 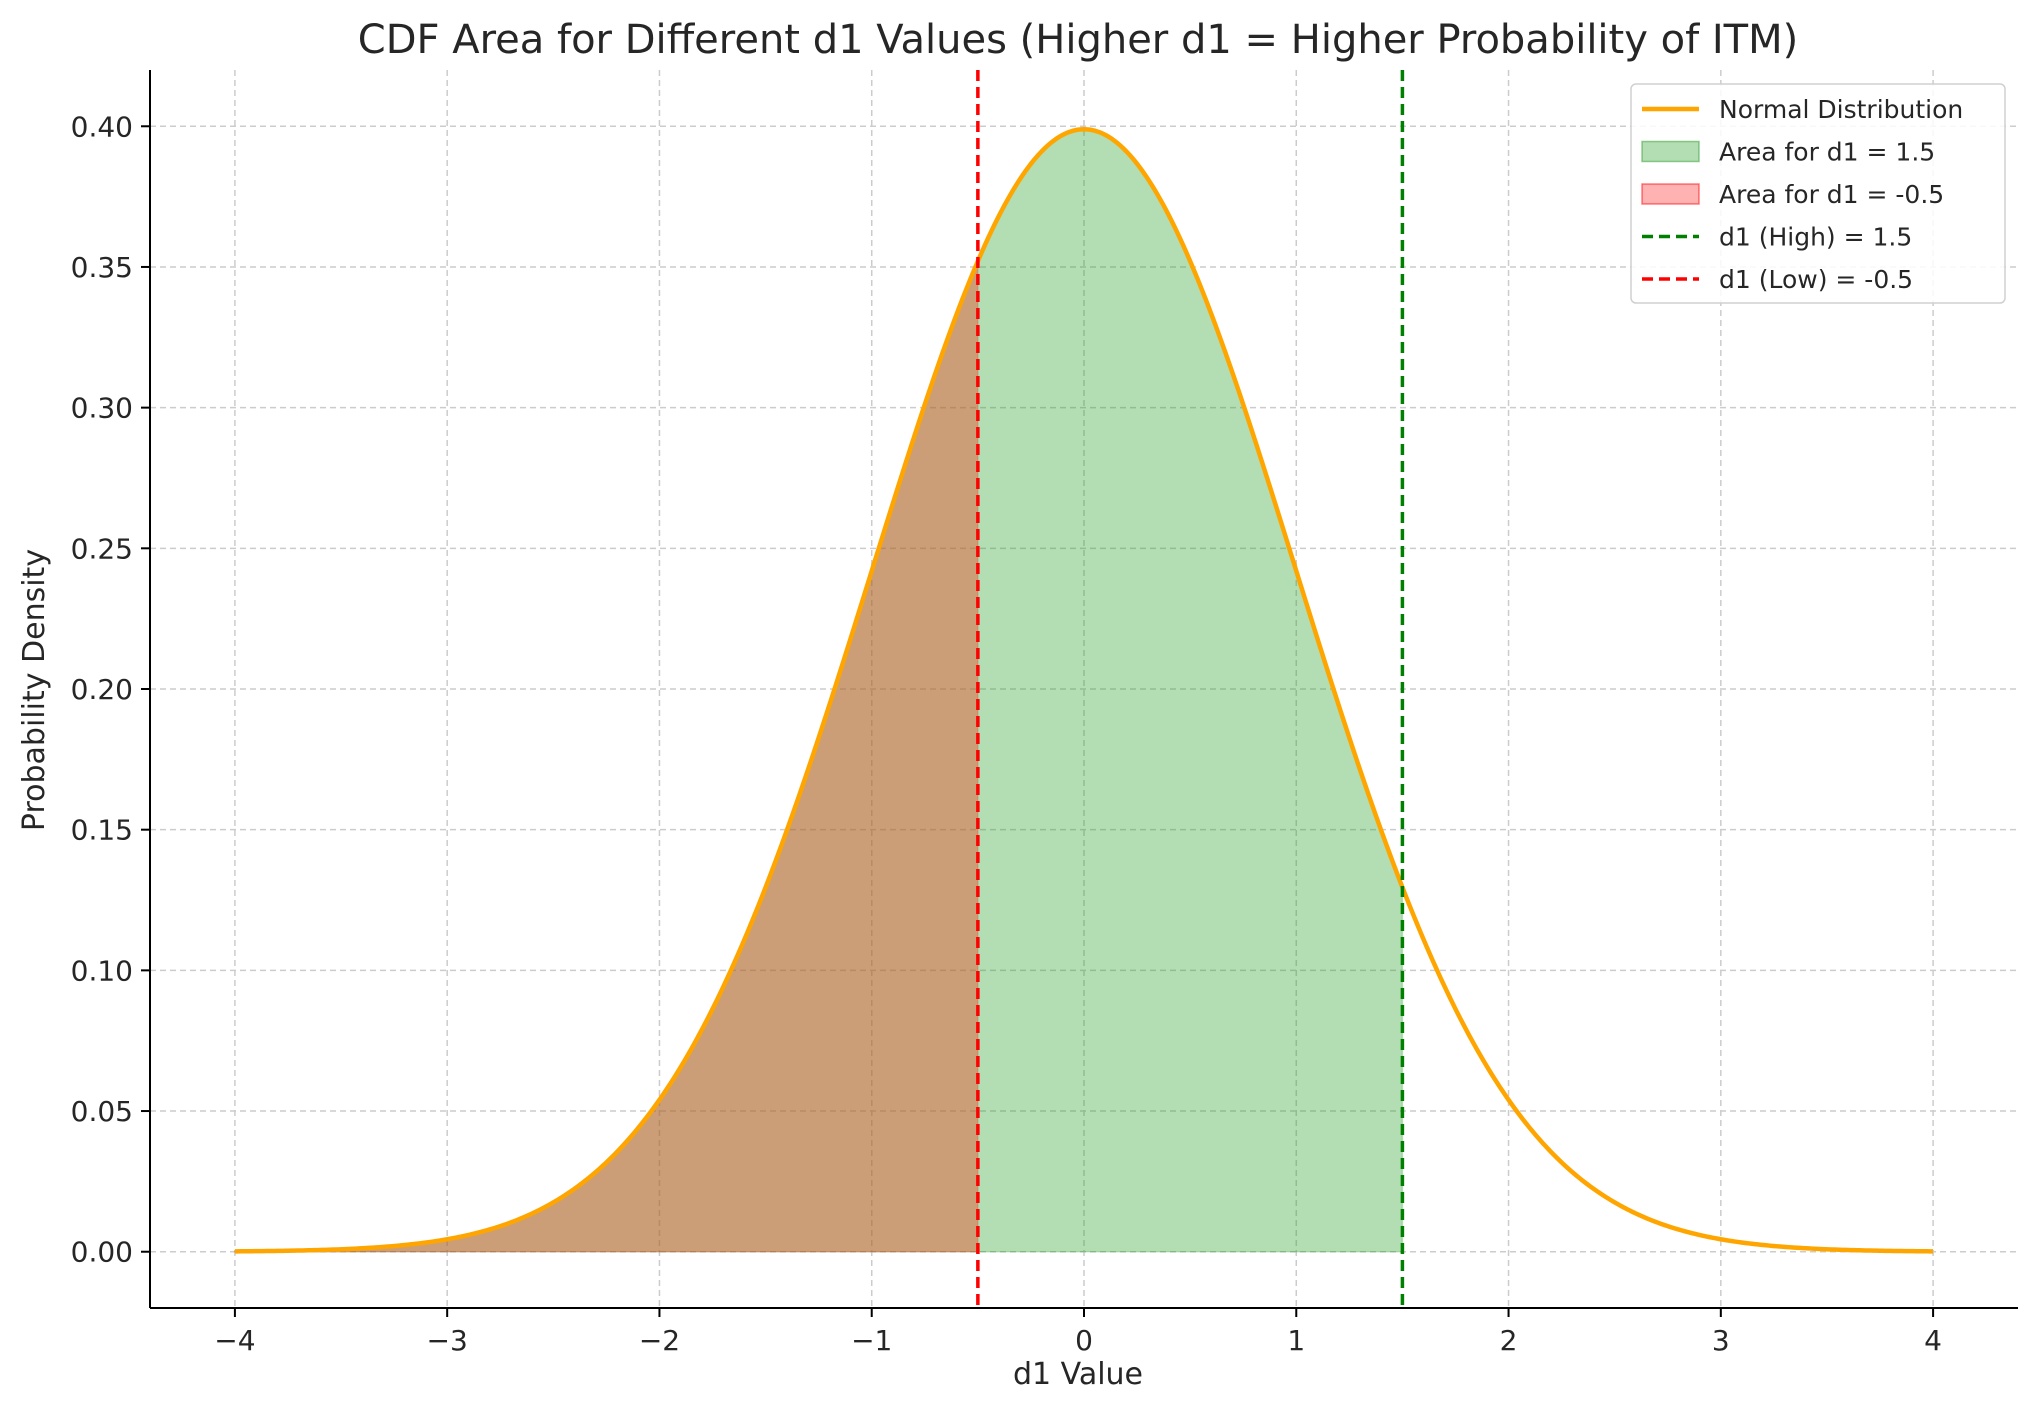 I want to click on legend-box, so click(x=1818, y=193).